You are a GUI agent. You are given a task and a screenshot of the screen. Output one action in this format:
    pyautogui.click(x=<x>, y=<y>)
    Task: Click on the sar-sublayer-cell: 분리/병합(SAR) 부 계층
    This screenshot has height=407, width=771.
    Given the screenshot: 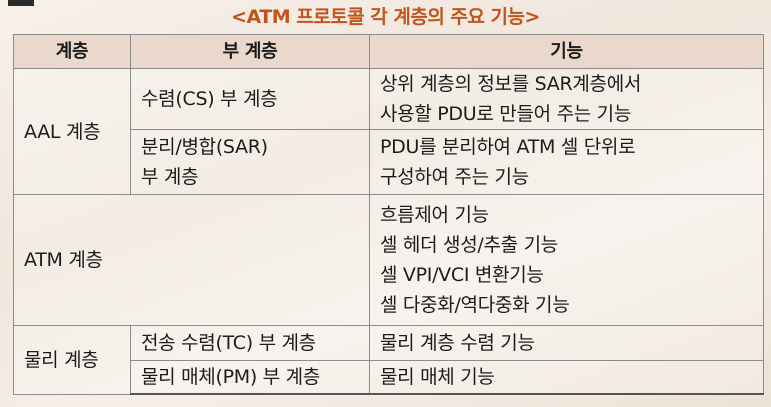 What is the action you would take?
    pyautogui.click(x=250, y=162)
    